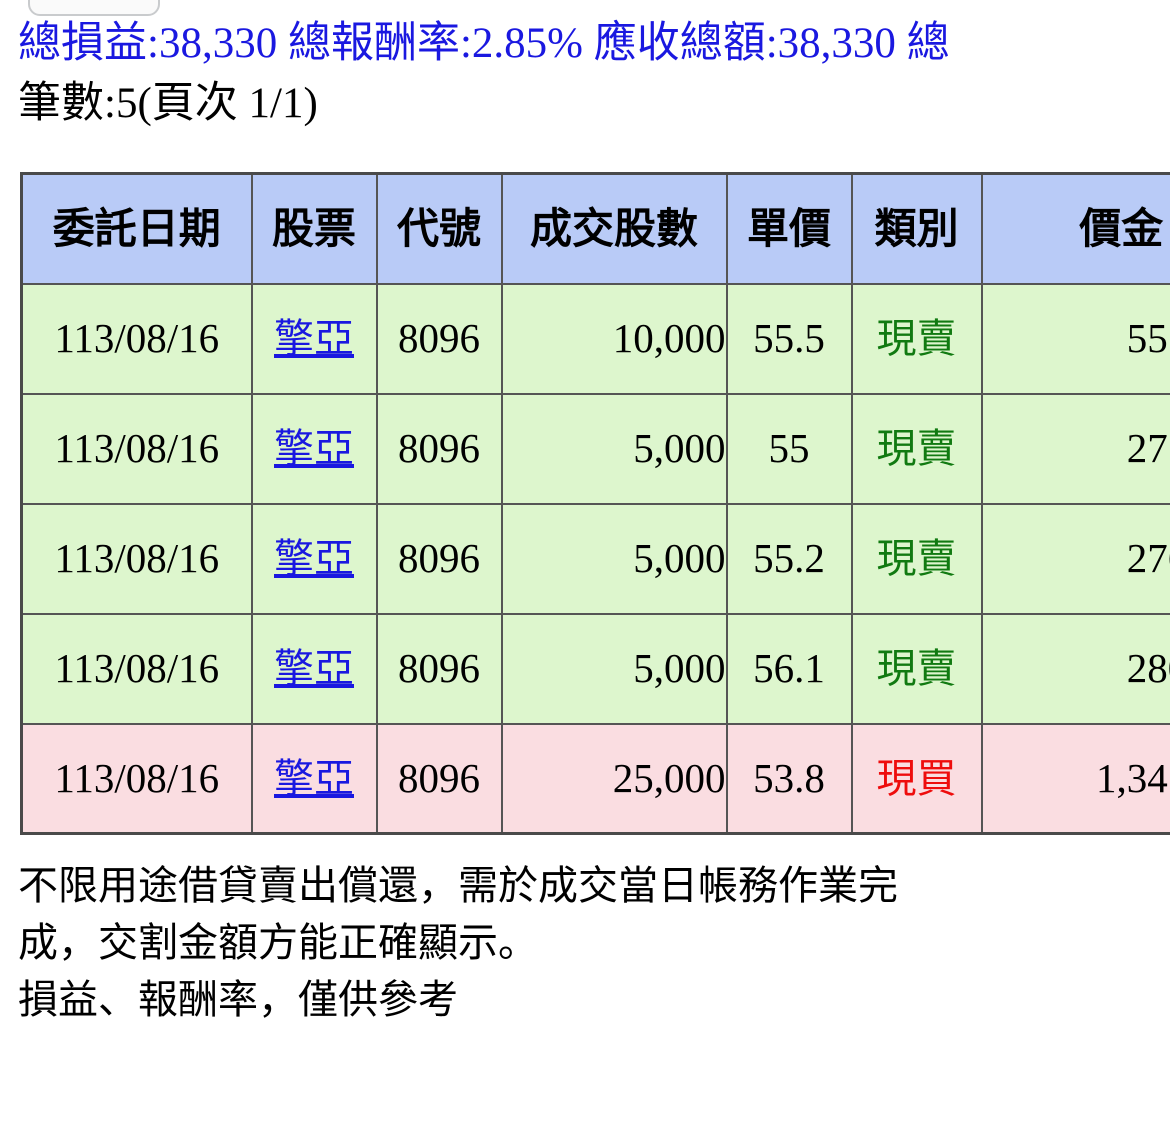  Describe the element at coordinates (278, 943) in the screenshot. I see `note-line-2: 成，交割金額方能正確顯示。` at that location.